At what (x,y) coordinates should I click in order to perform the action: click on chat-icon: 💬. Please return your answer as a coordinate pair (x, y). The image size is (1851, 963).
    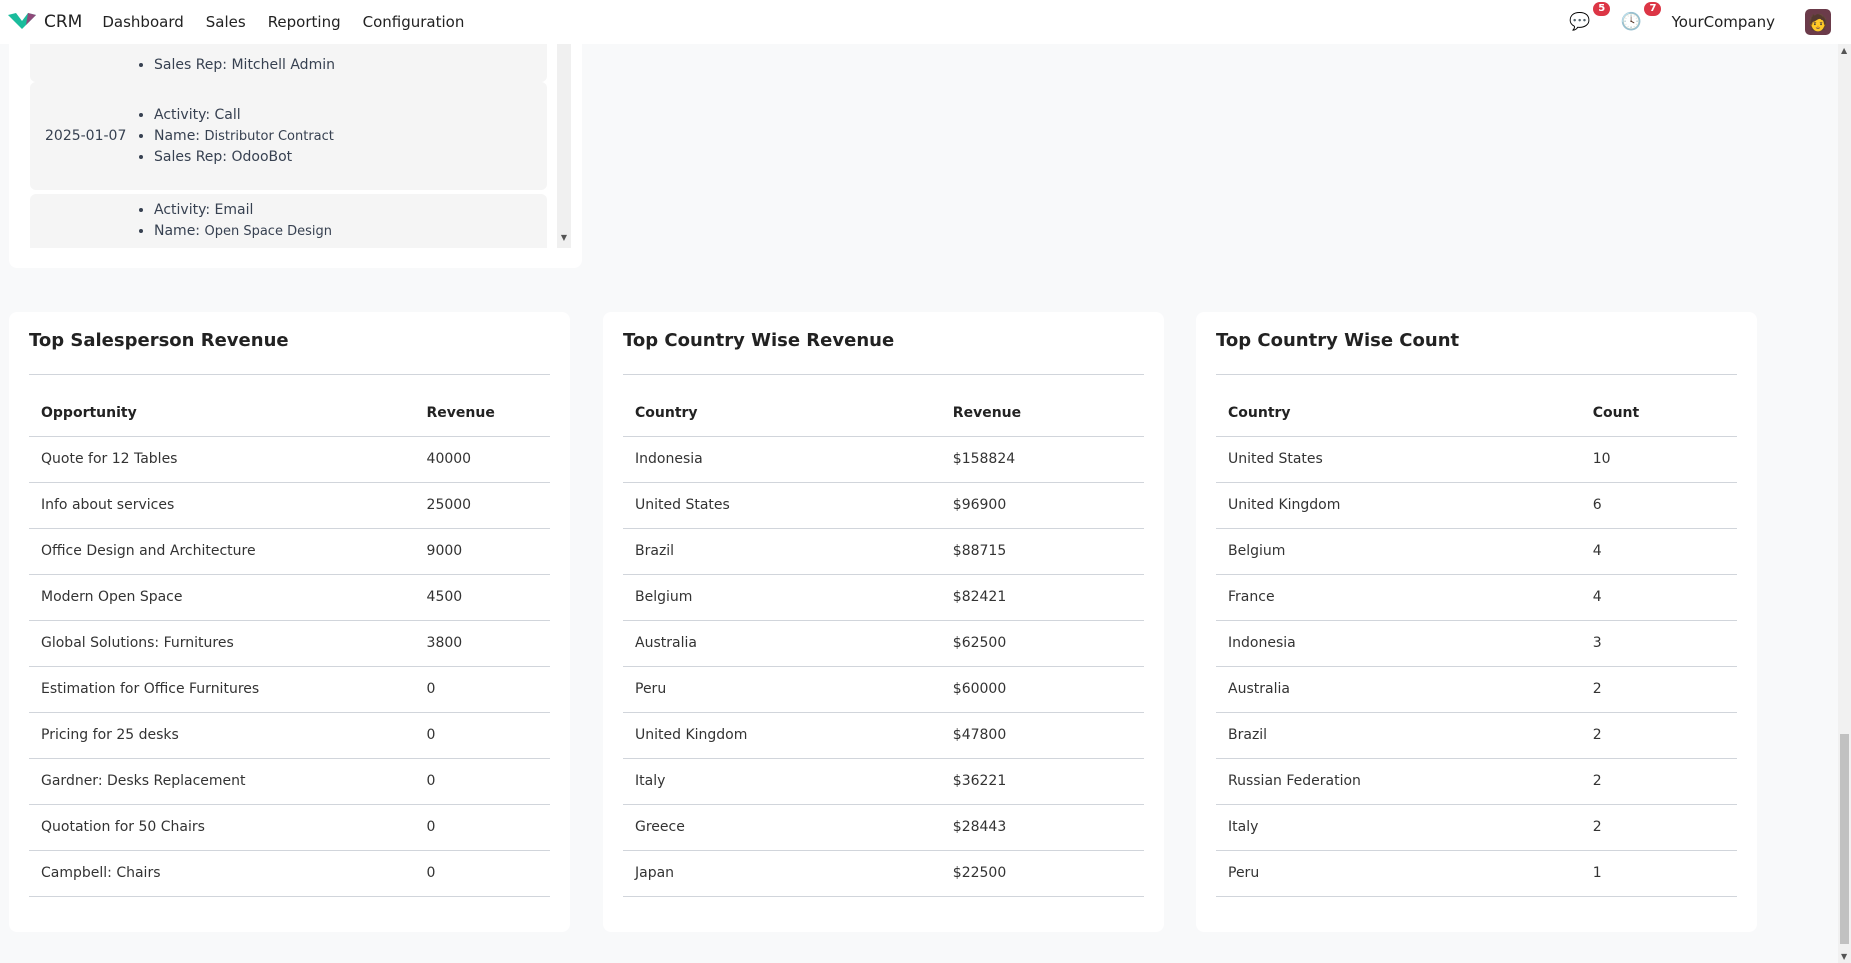
    Looking at the image, I should click on (1580, 22).